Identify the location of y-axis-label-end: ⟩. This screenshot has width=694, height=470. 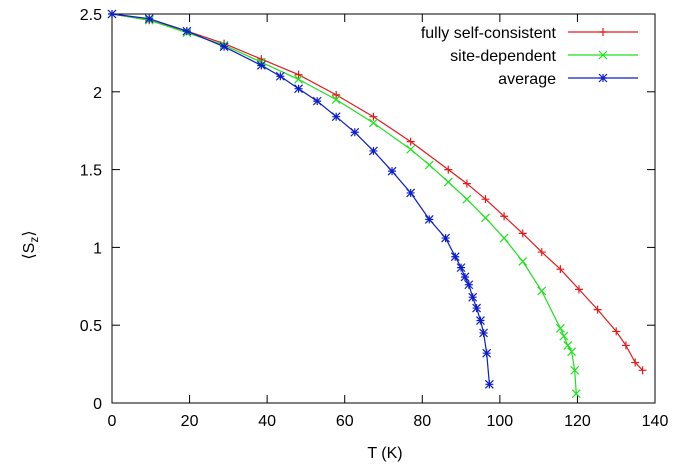
(29, 233).